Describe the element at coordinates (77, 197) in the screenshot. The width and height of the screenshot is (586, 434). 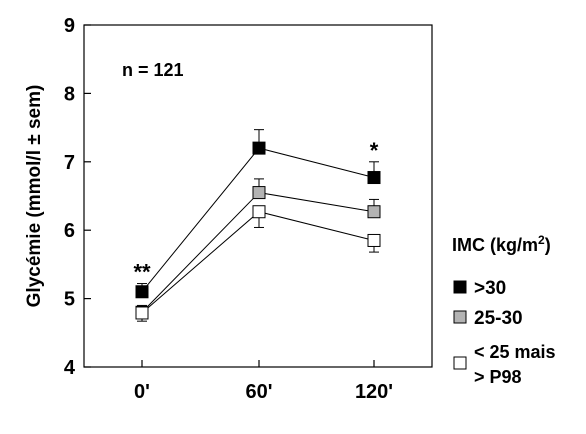
I see `y-axis: 4 5 6 7 8 9` at that location.